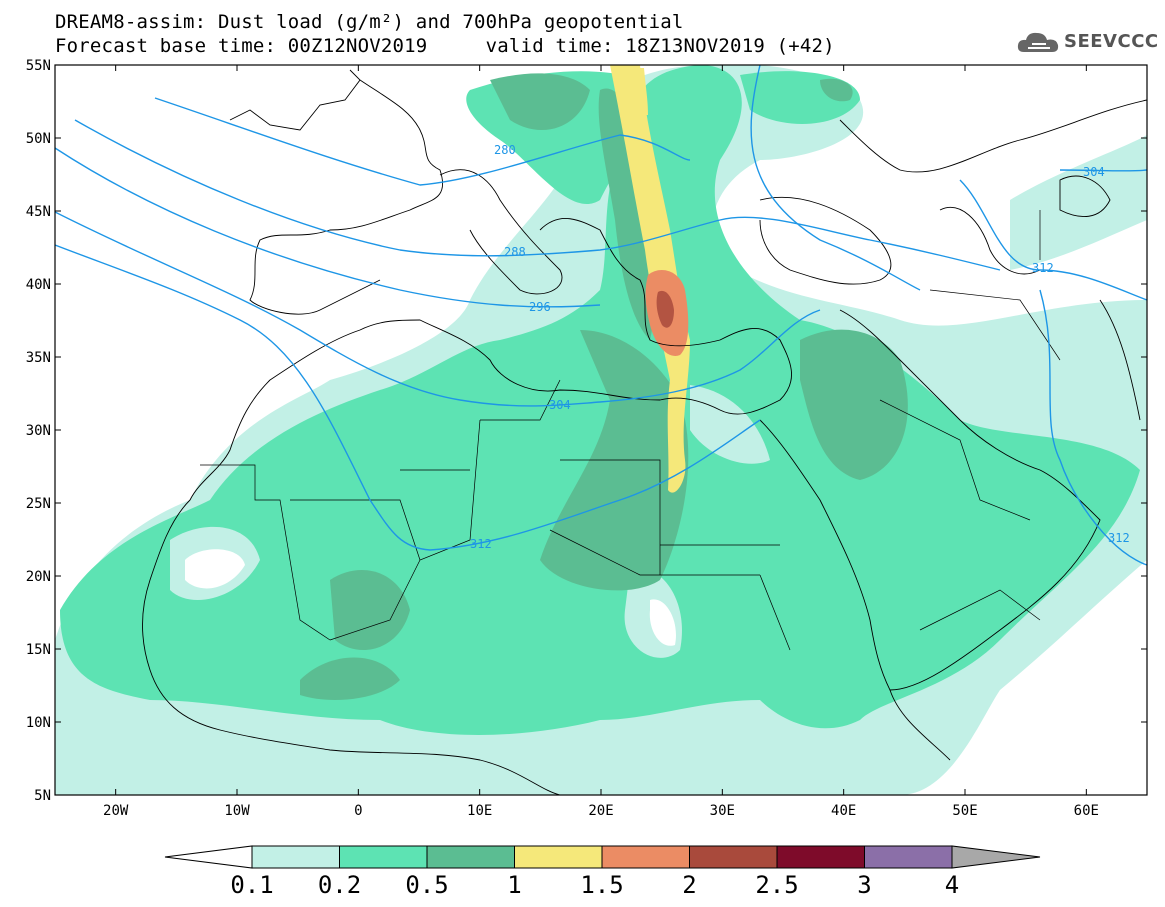  What do you see at coordinates (38, 358) in the screenshot?
I see `lat-tick-label: 35N` at bounding box center [38, 358].